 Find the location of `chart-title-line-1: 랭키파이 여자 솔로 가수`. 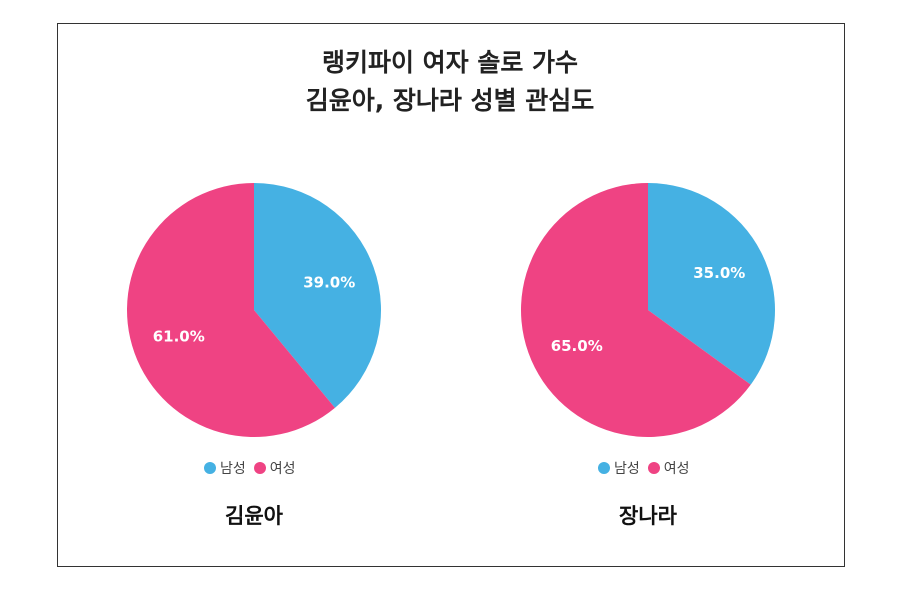

chart-title-line-1: 랭키파이 여자 솔로 가수 is located at coordinates (450, 62).